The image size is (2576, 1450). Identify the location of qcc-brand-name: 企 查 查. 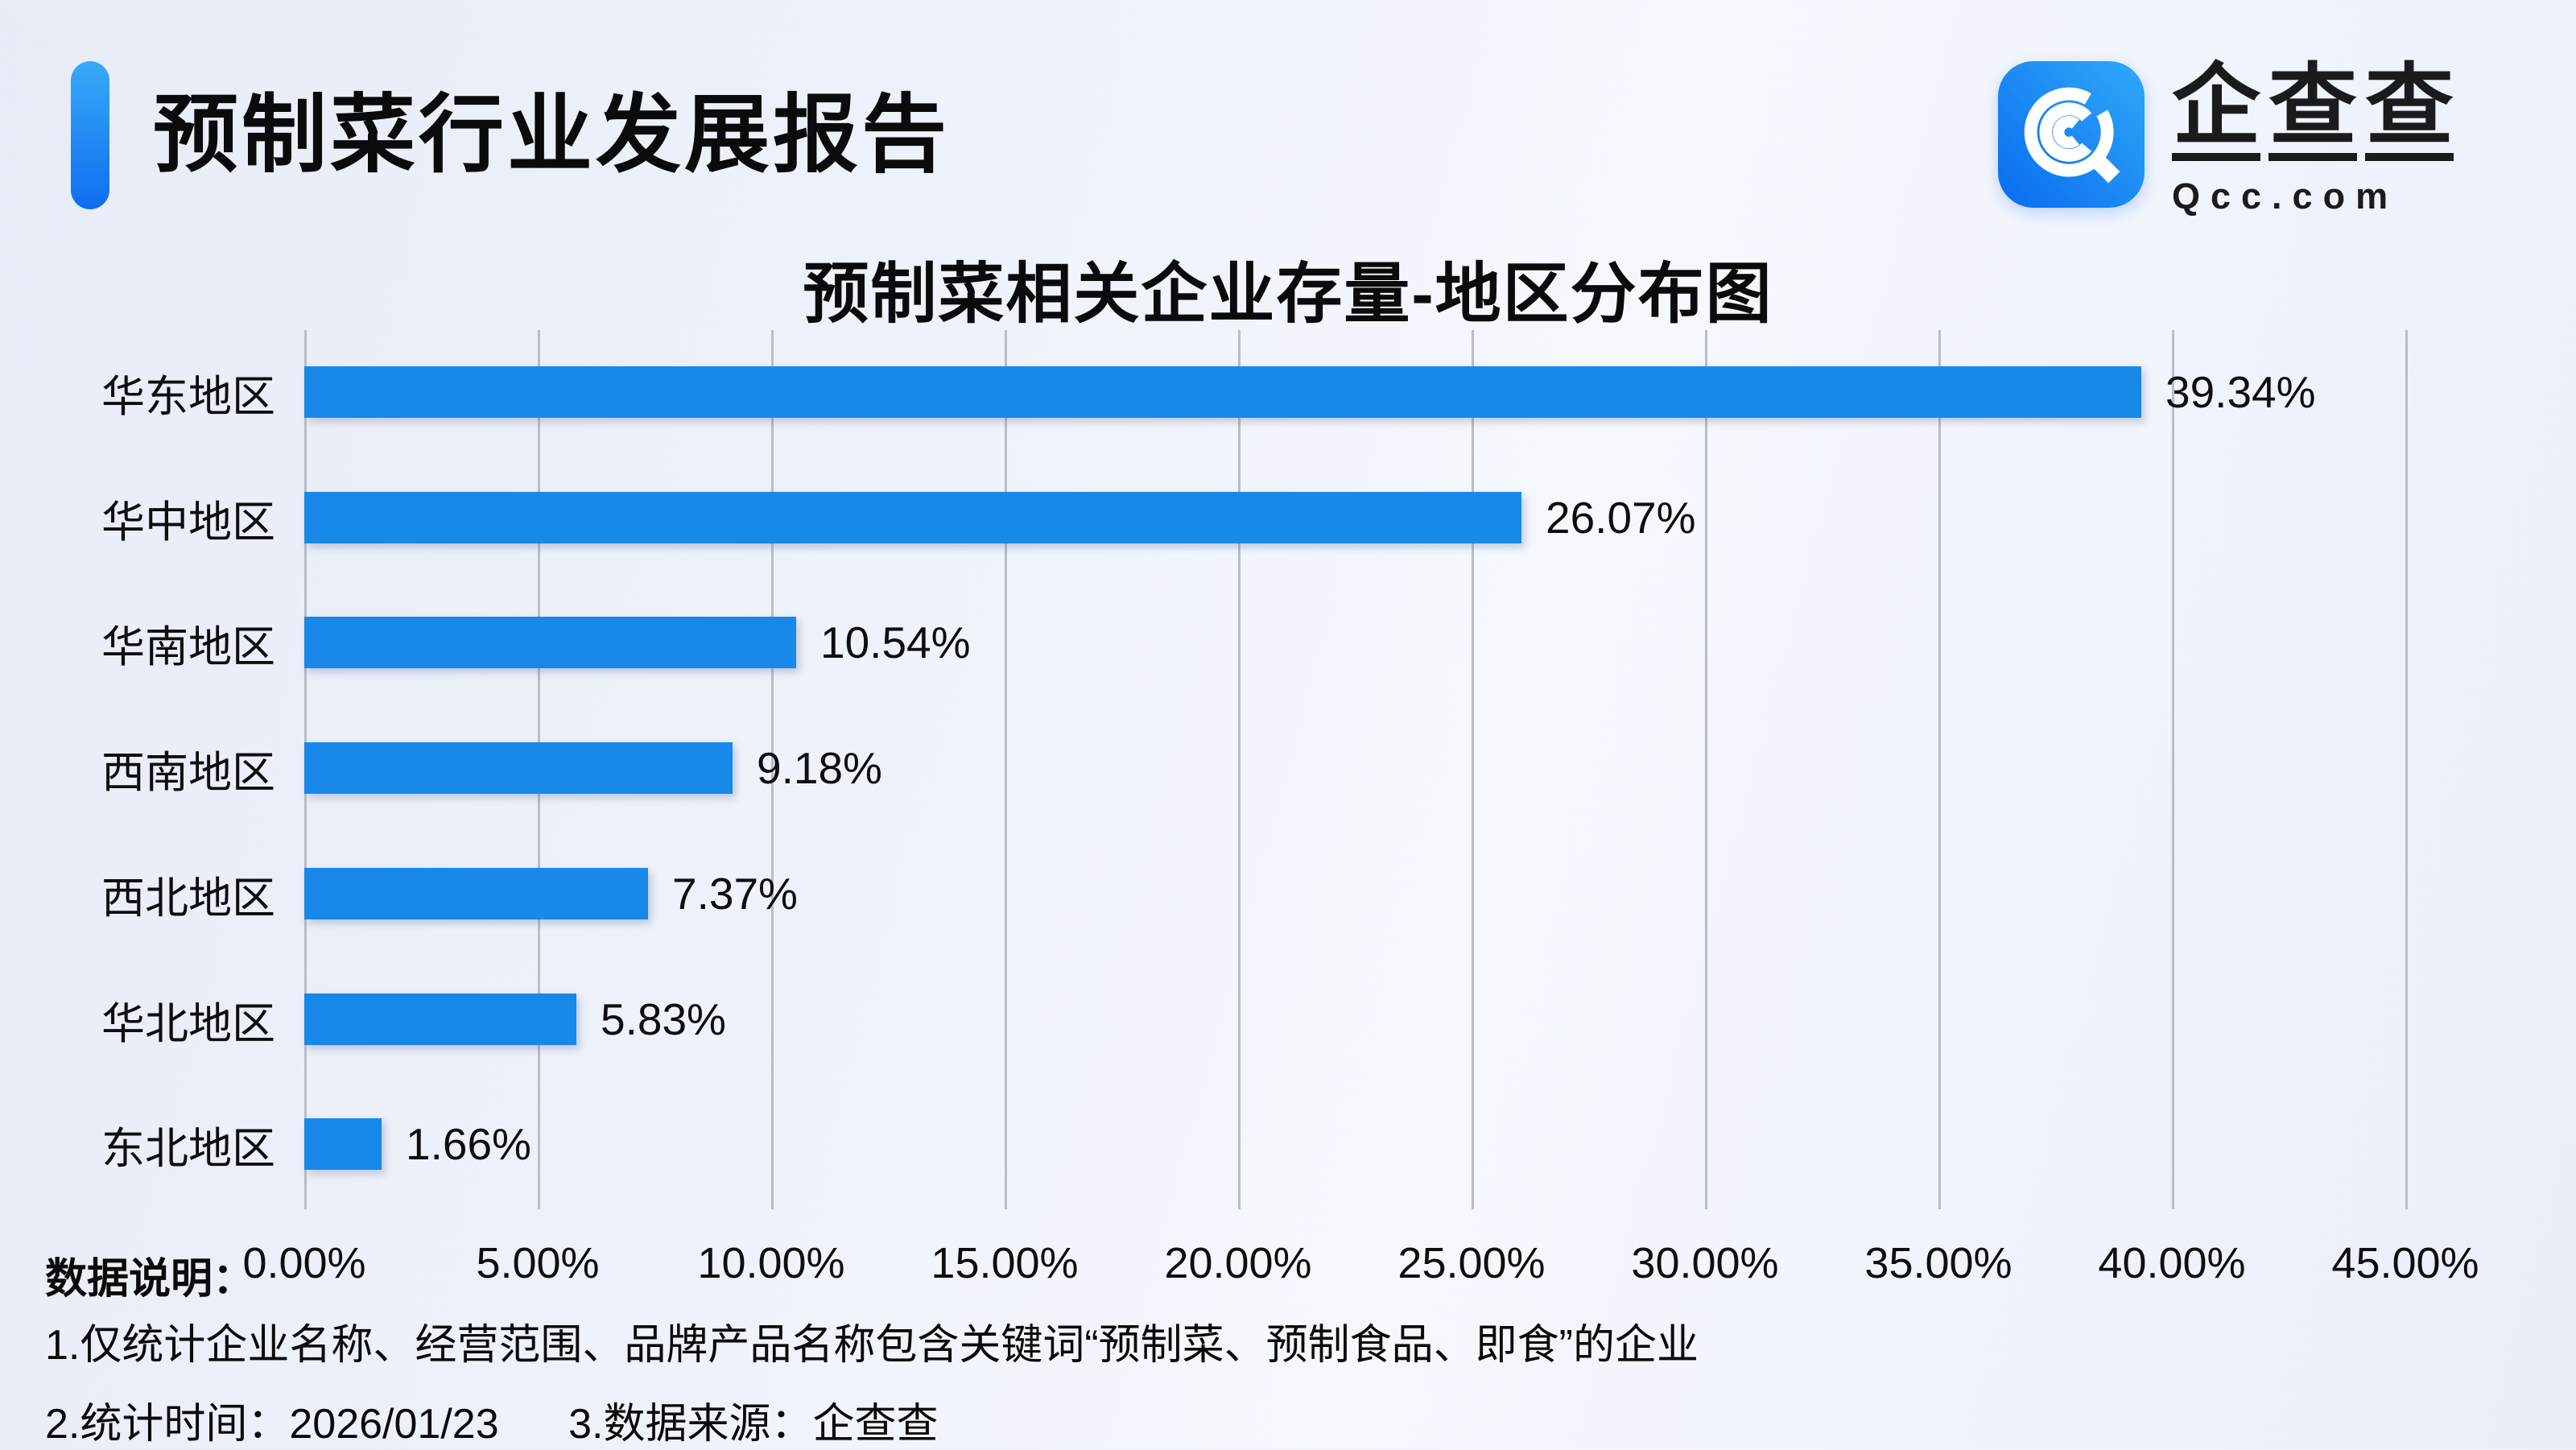
(2317, 111).